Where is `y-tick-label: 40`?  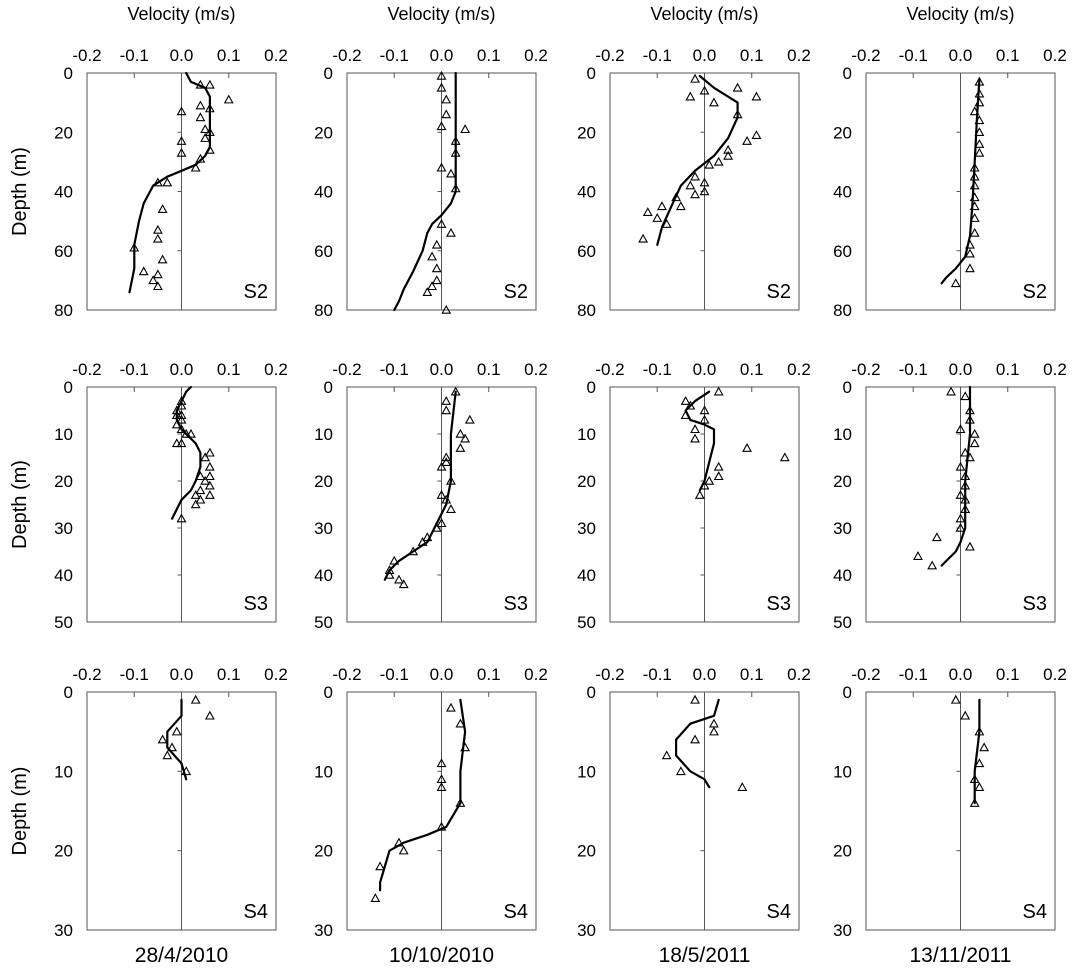
y-tick-label: 40 is located at coordinates (63, 575).